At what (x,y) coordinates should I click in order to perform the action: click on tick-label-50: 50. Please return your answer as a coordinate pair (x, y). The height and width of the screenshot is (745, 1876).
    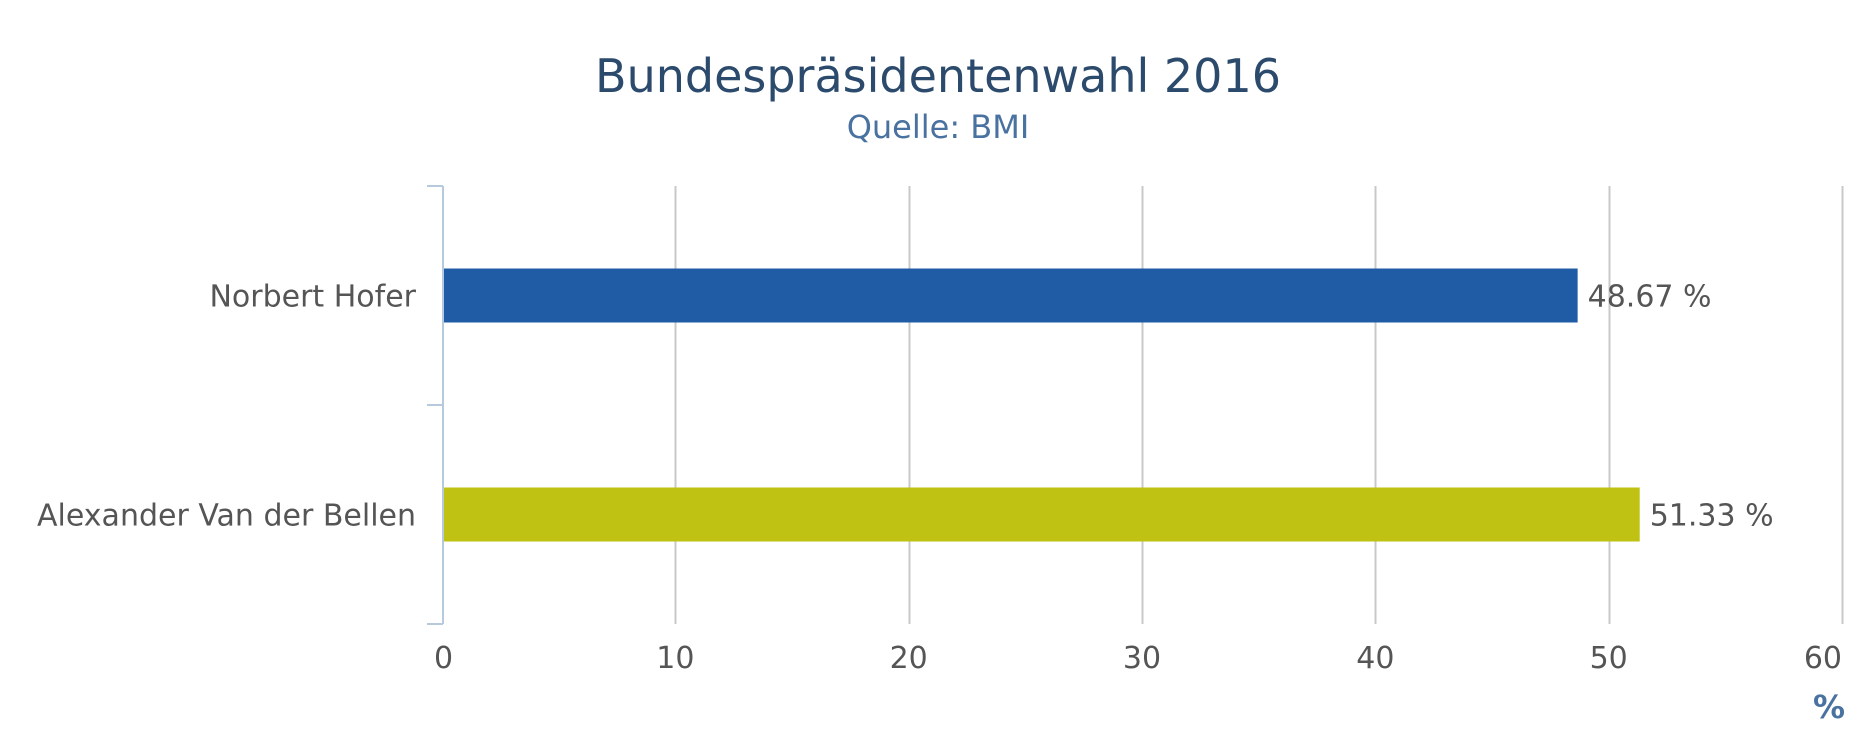
    Looking at the image, I should click on (1609, 658).